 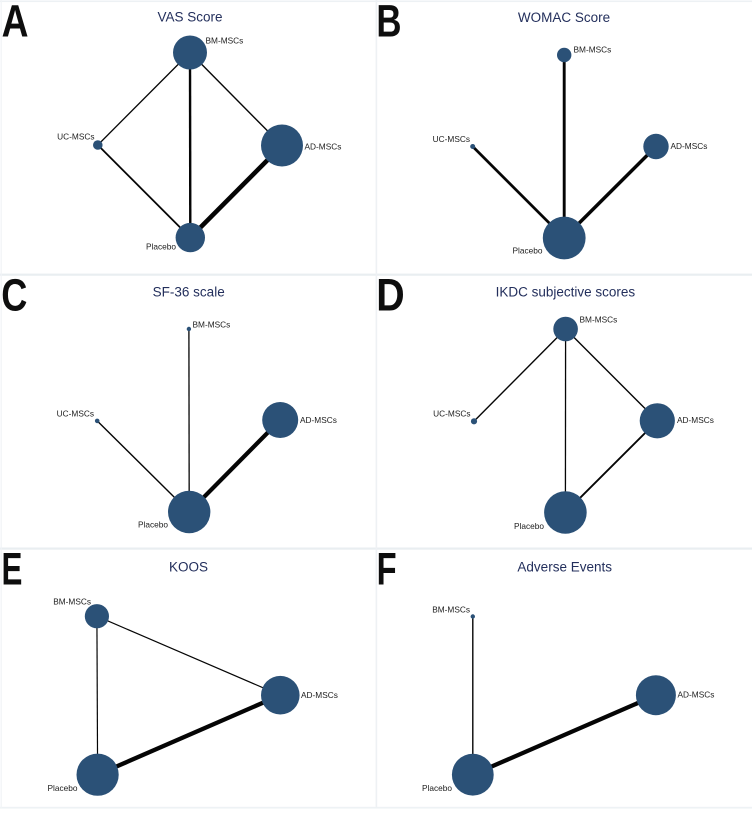 What do you see at coordinates (390, 294) in the screenshot?
I see `svg-text: D` at bounding box center [390, 294].